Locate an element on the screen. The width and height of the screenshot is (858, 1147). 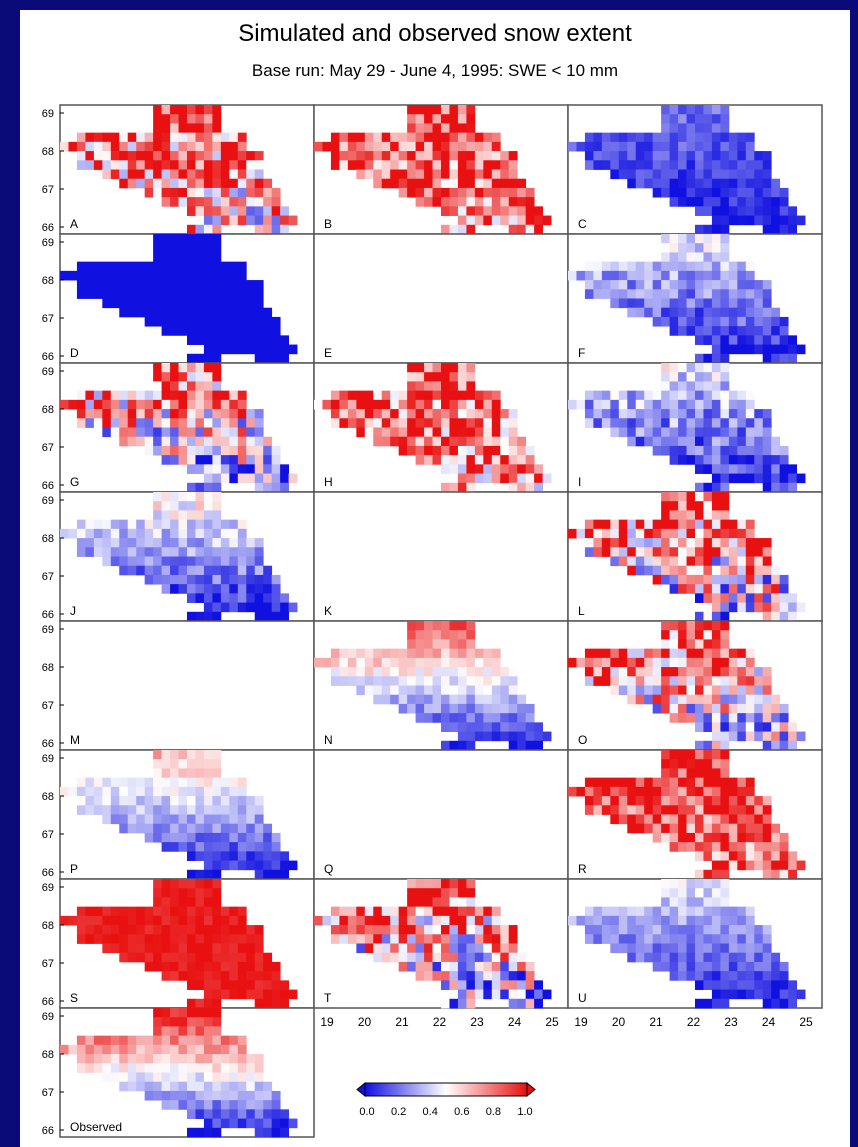
x-tick-label: 23 is located at coordinates (477, 1022).